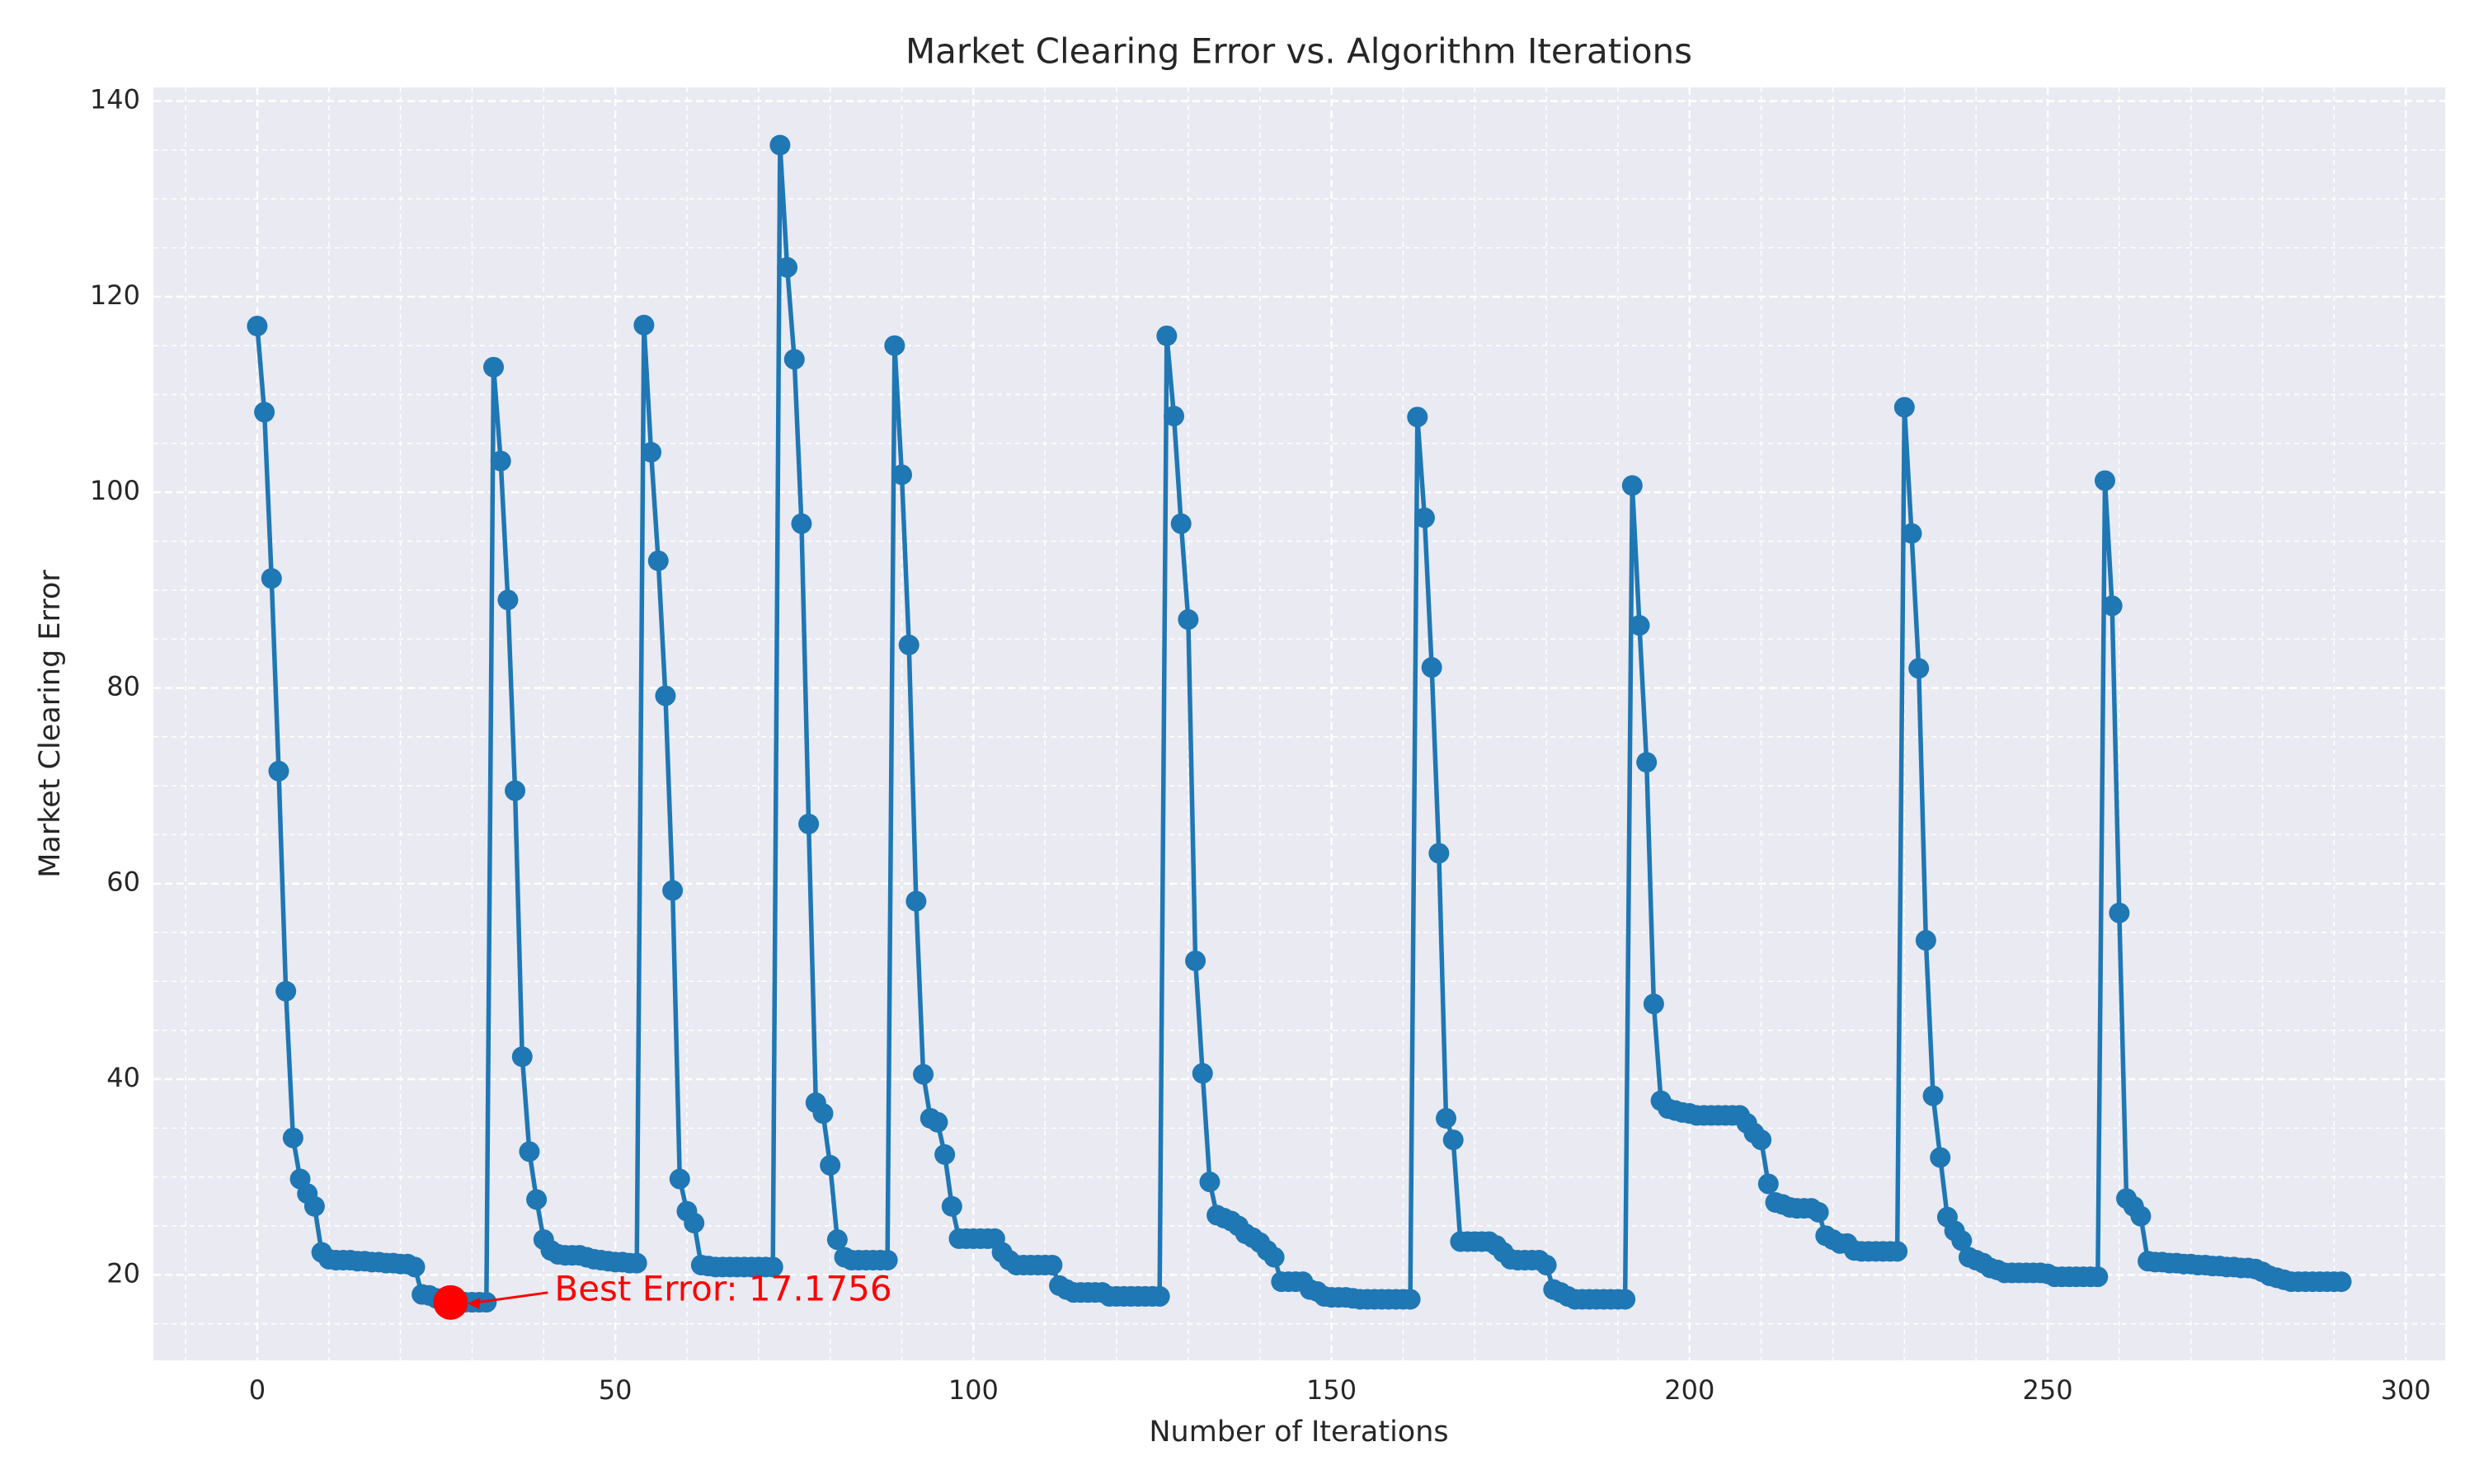  What do you see at coordinates (616, 1390) in the screenshot?
I see `x-tick-label: 50` at bounding box center [616, 1390].